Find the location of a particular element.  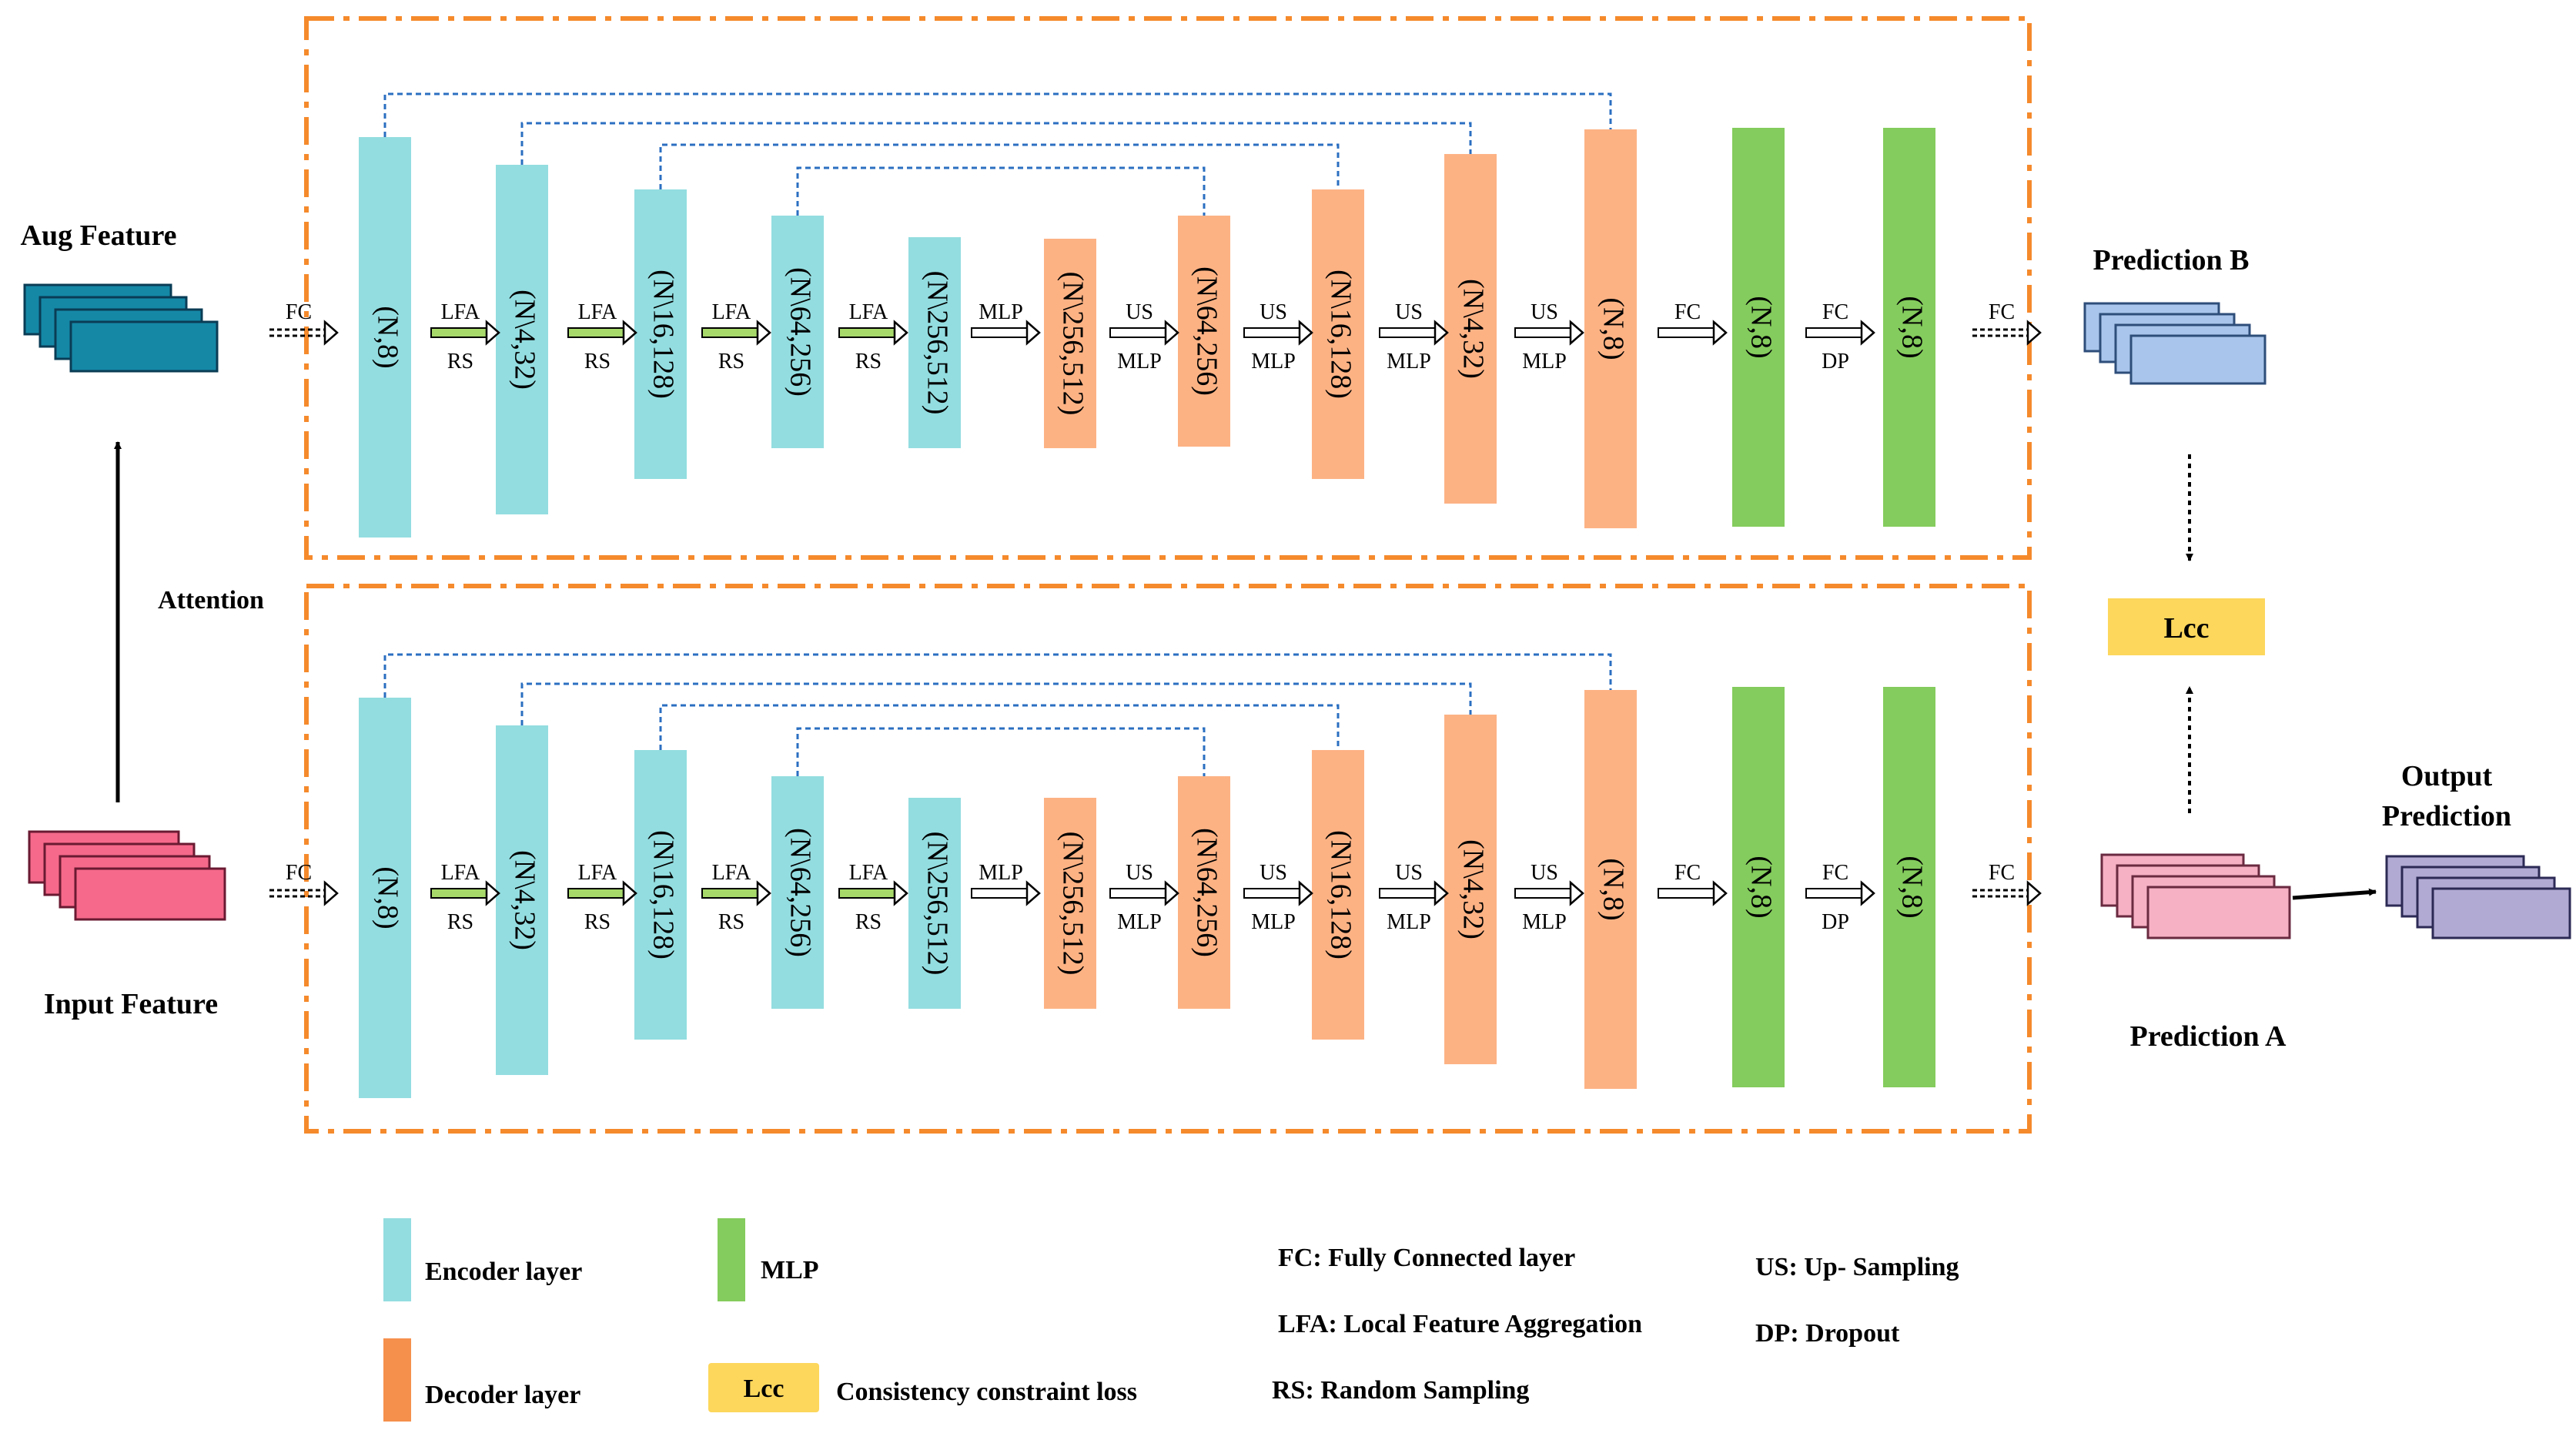

aug-feature-stack is located at coordinates (121, 328).